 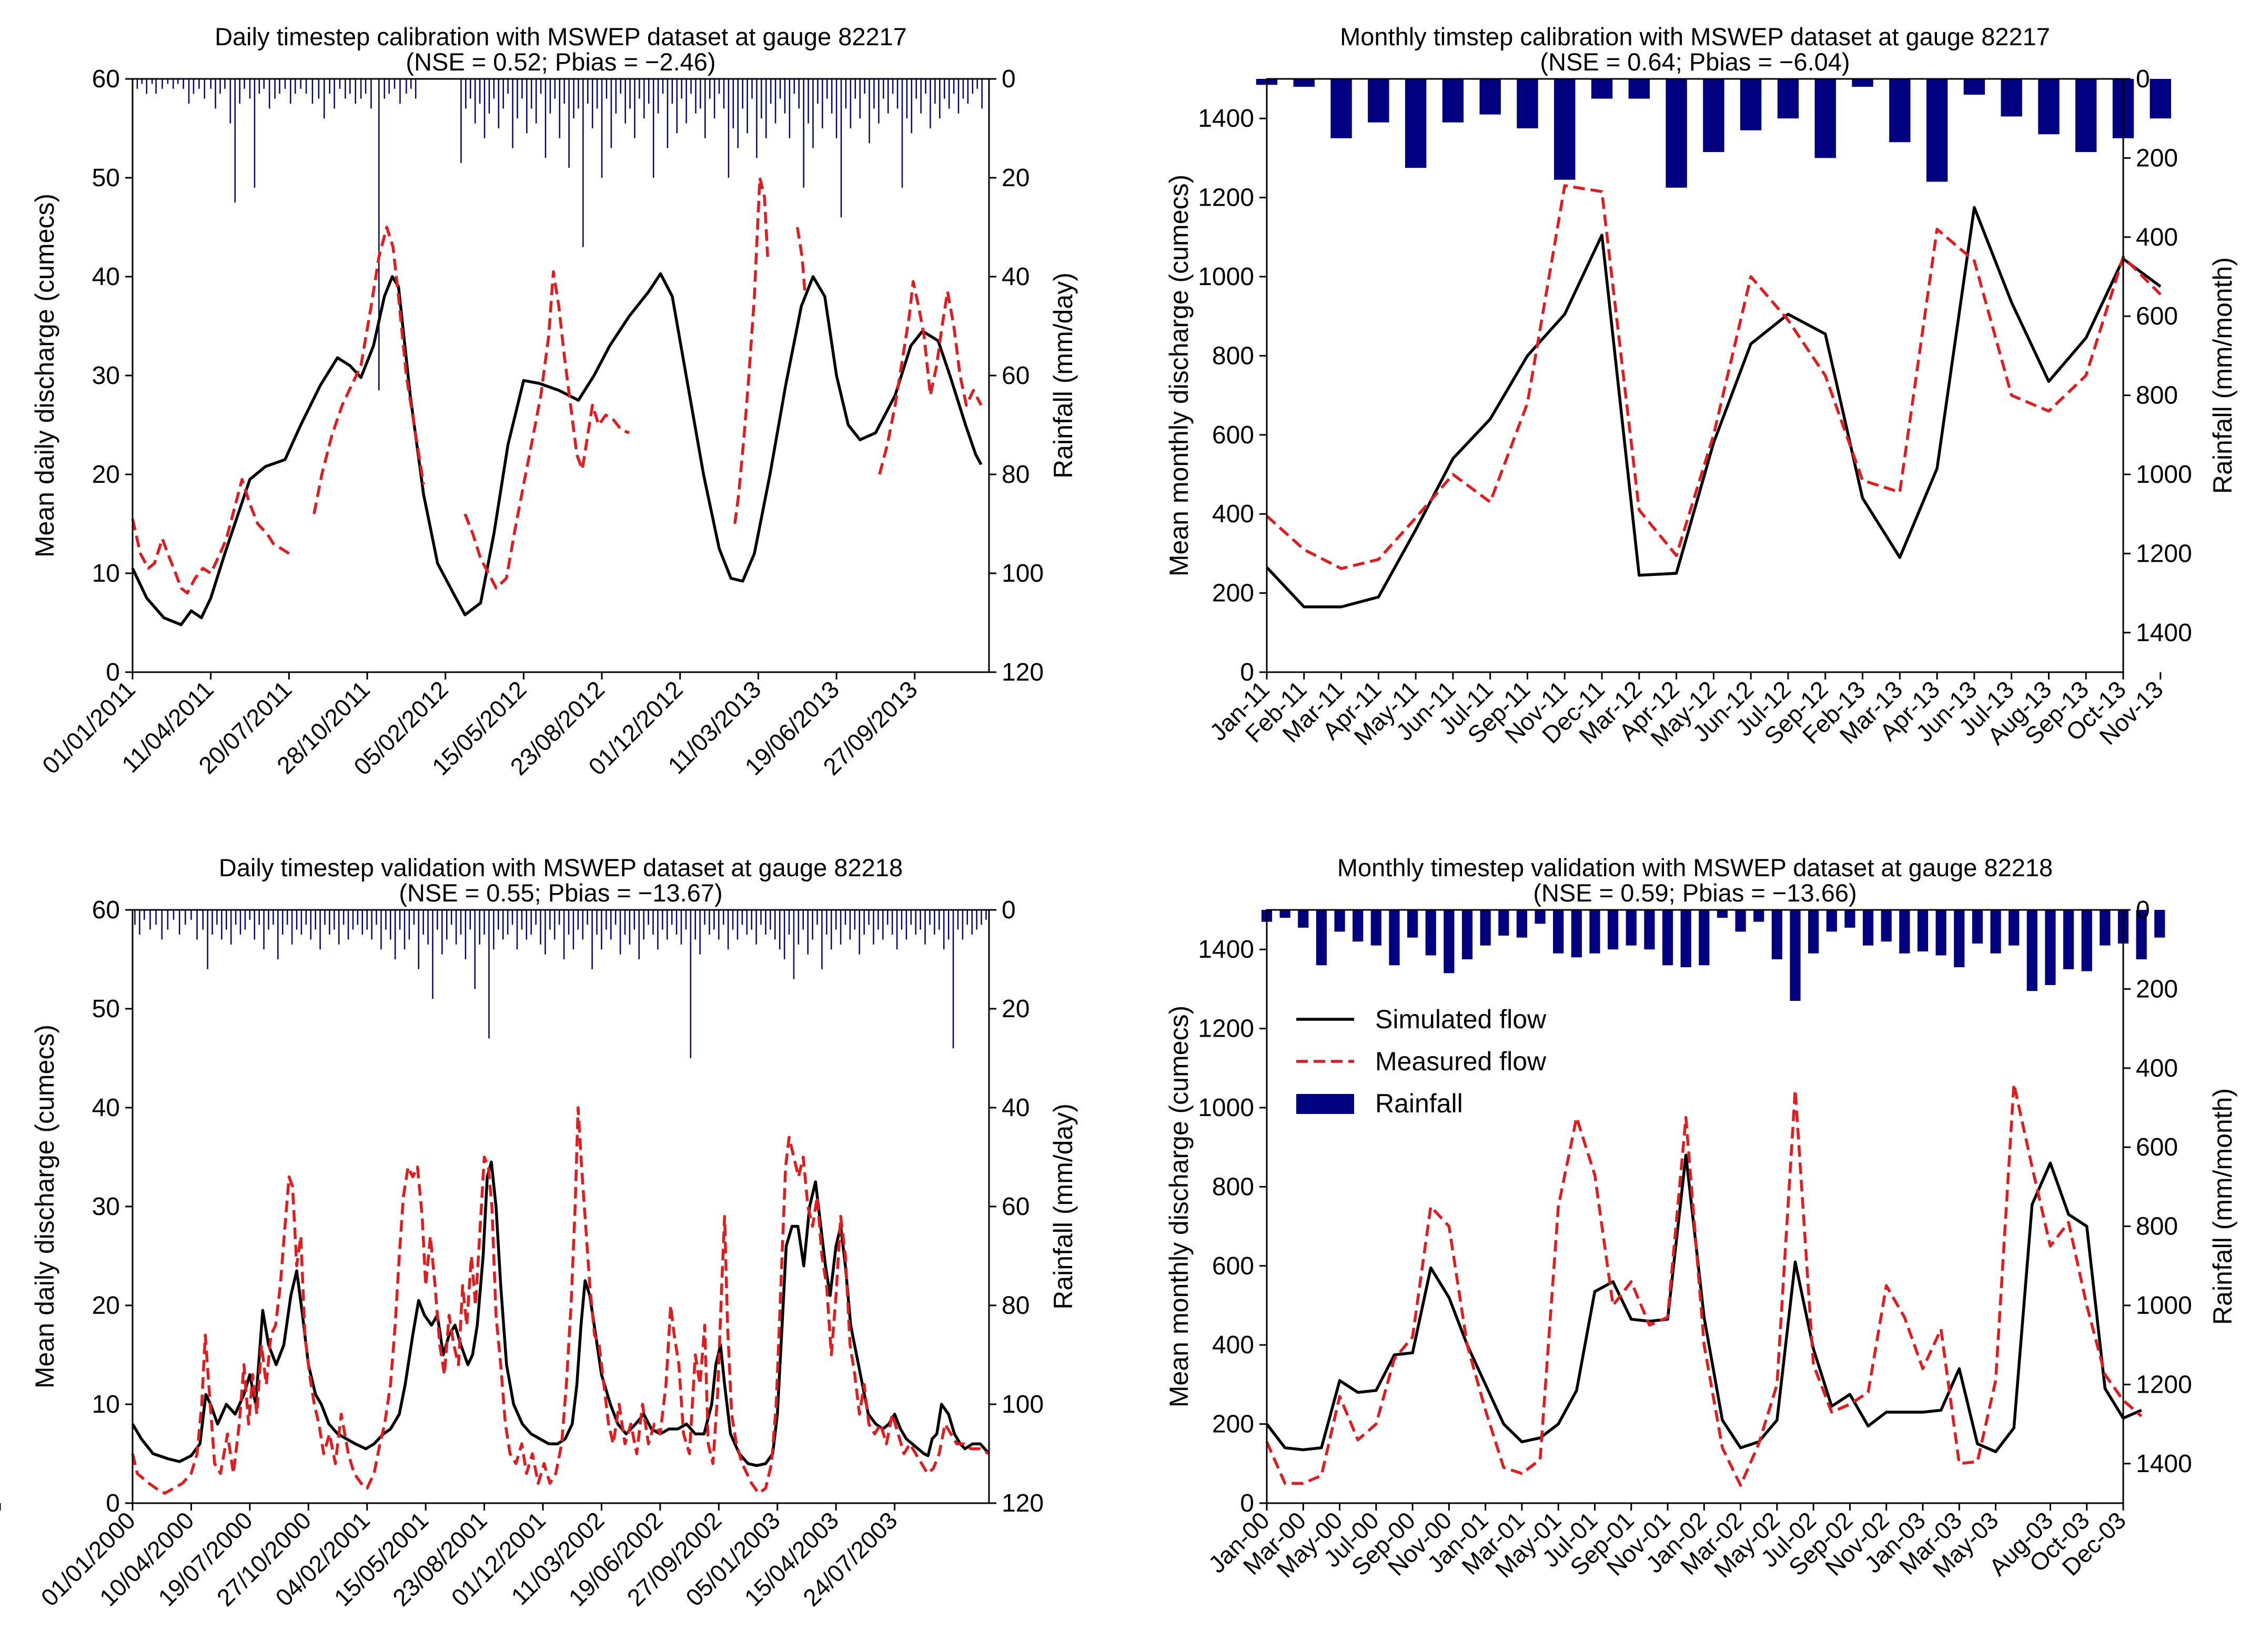 I want to click on y-tick-label: 800, so click(x=1233, y=1187).